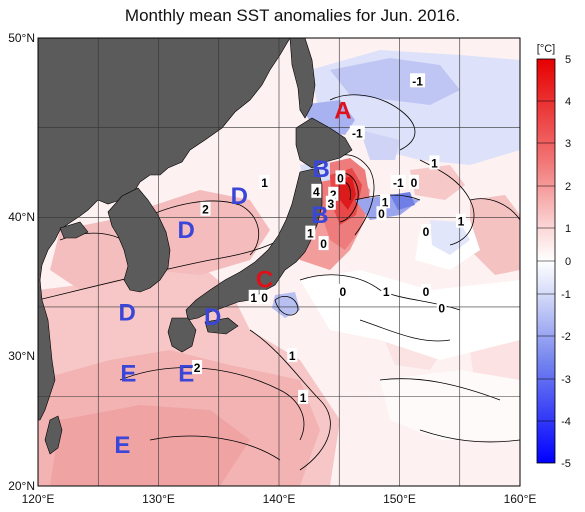 The width and height of the screenshot is (585, 512). I want to click on region-label-a: A, so click(342, 111).